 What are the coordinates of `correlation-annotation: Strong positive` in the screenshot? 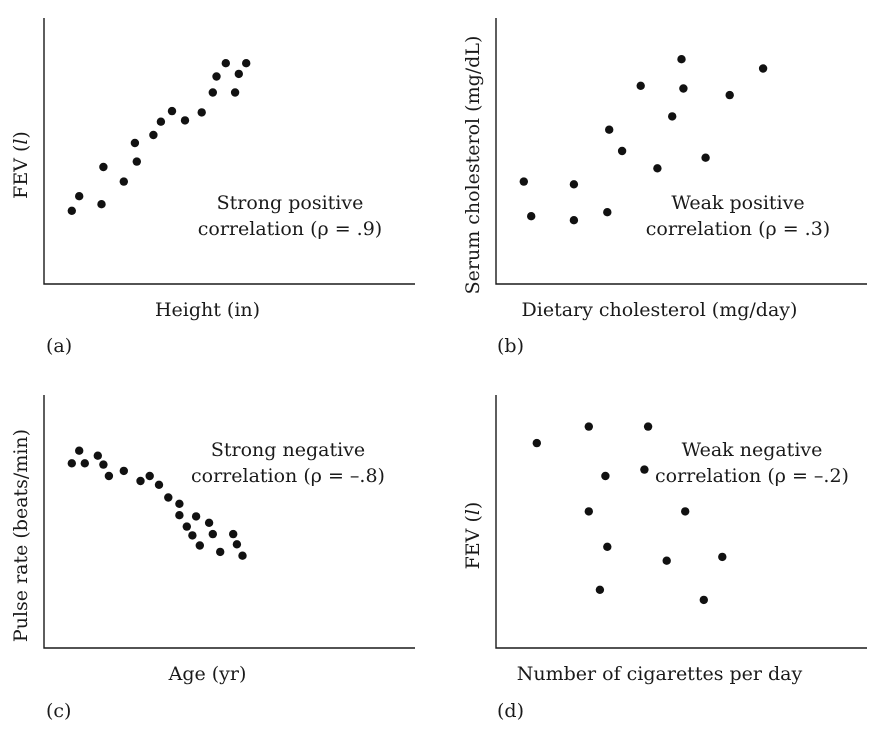 It's located at (290, 203).